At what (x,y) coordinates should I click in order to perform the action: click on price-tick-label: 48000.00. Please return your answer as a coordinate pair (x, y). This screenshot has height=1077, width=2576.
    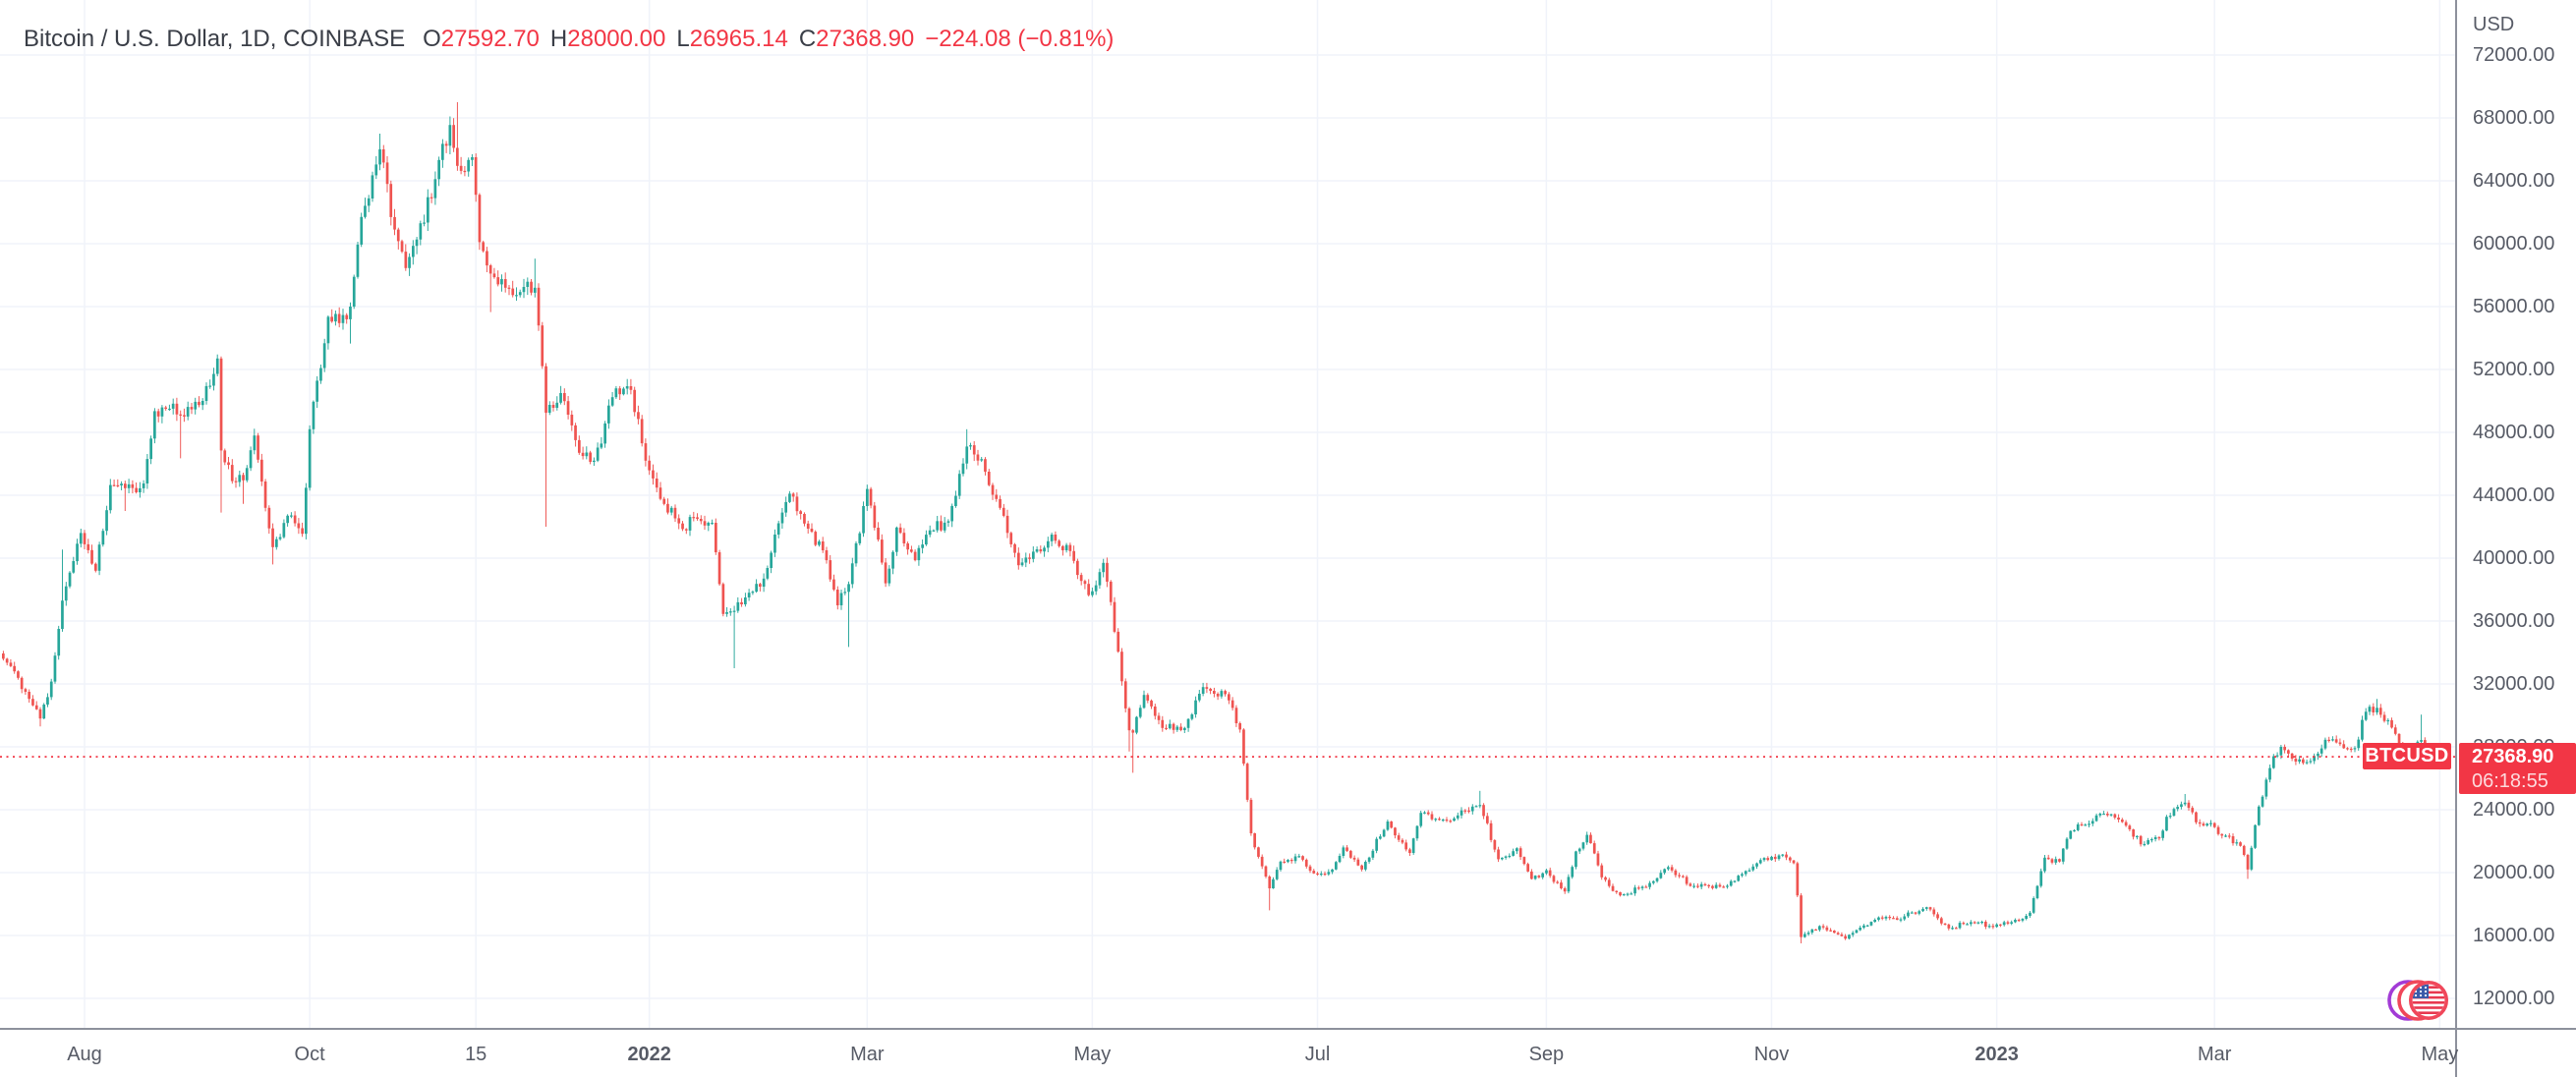
    Looking at the image, I should click on (2514, 433).